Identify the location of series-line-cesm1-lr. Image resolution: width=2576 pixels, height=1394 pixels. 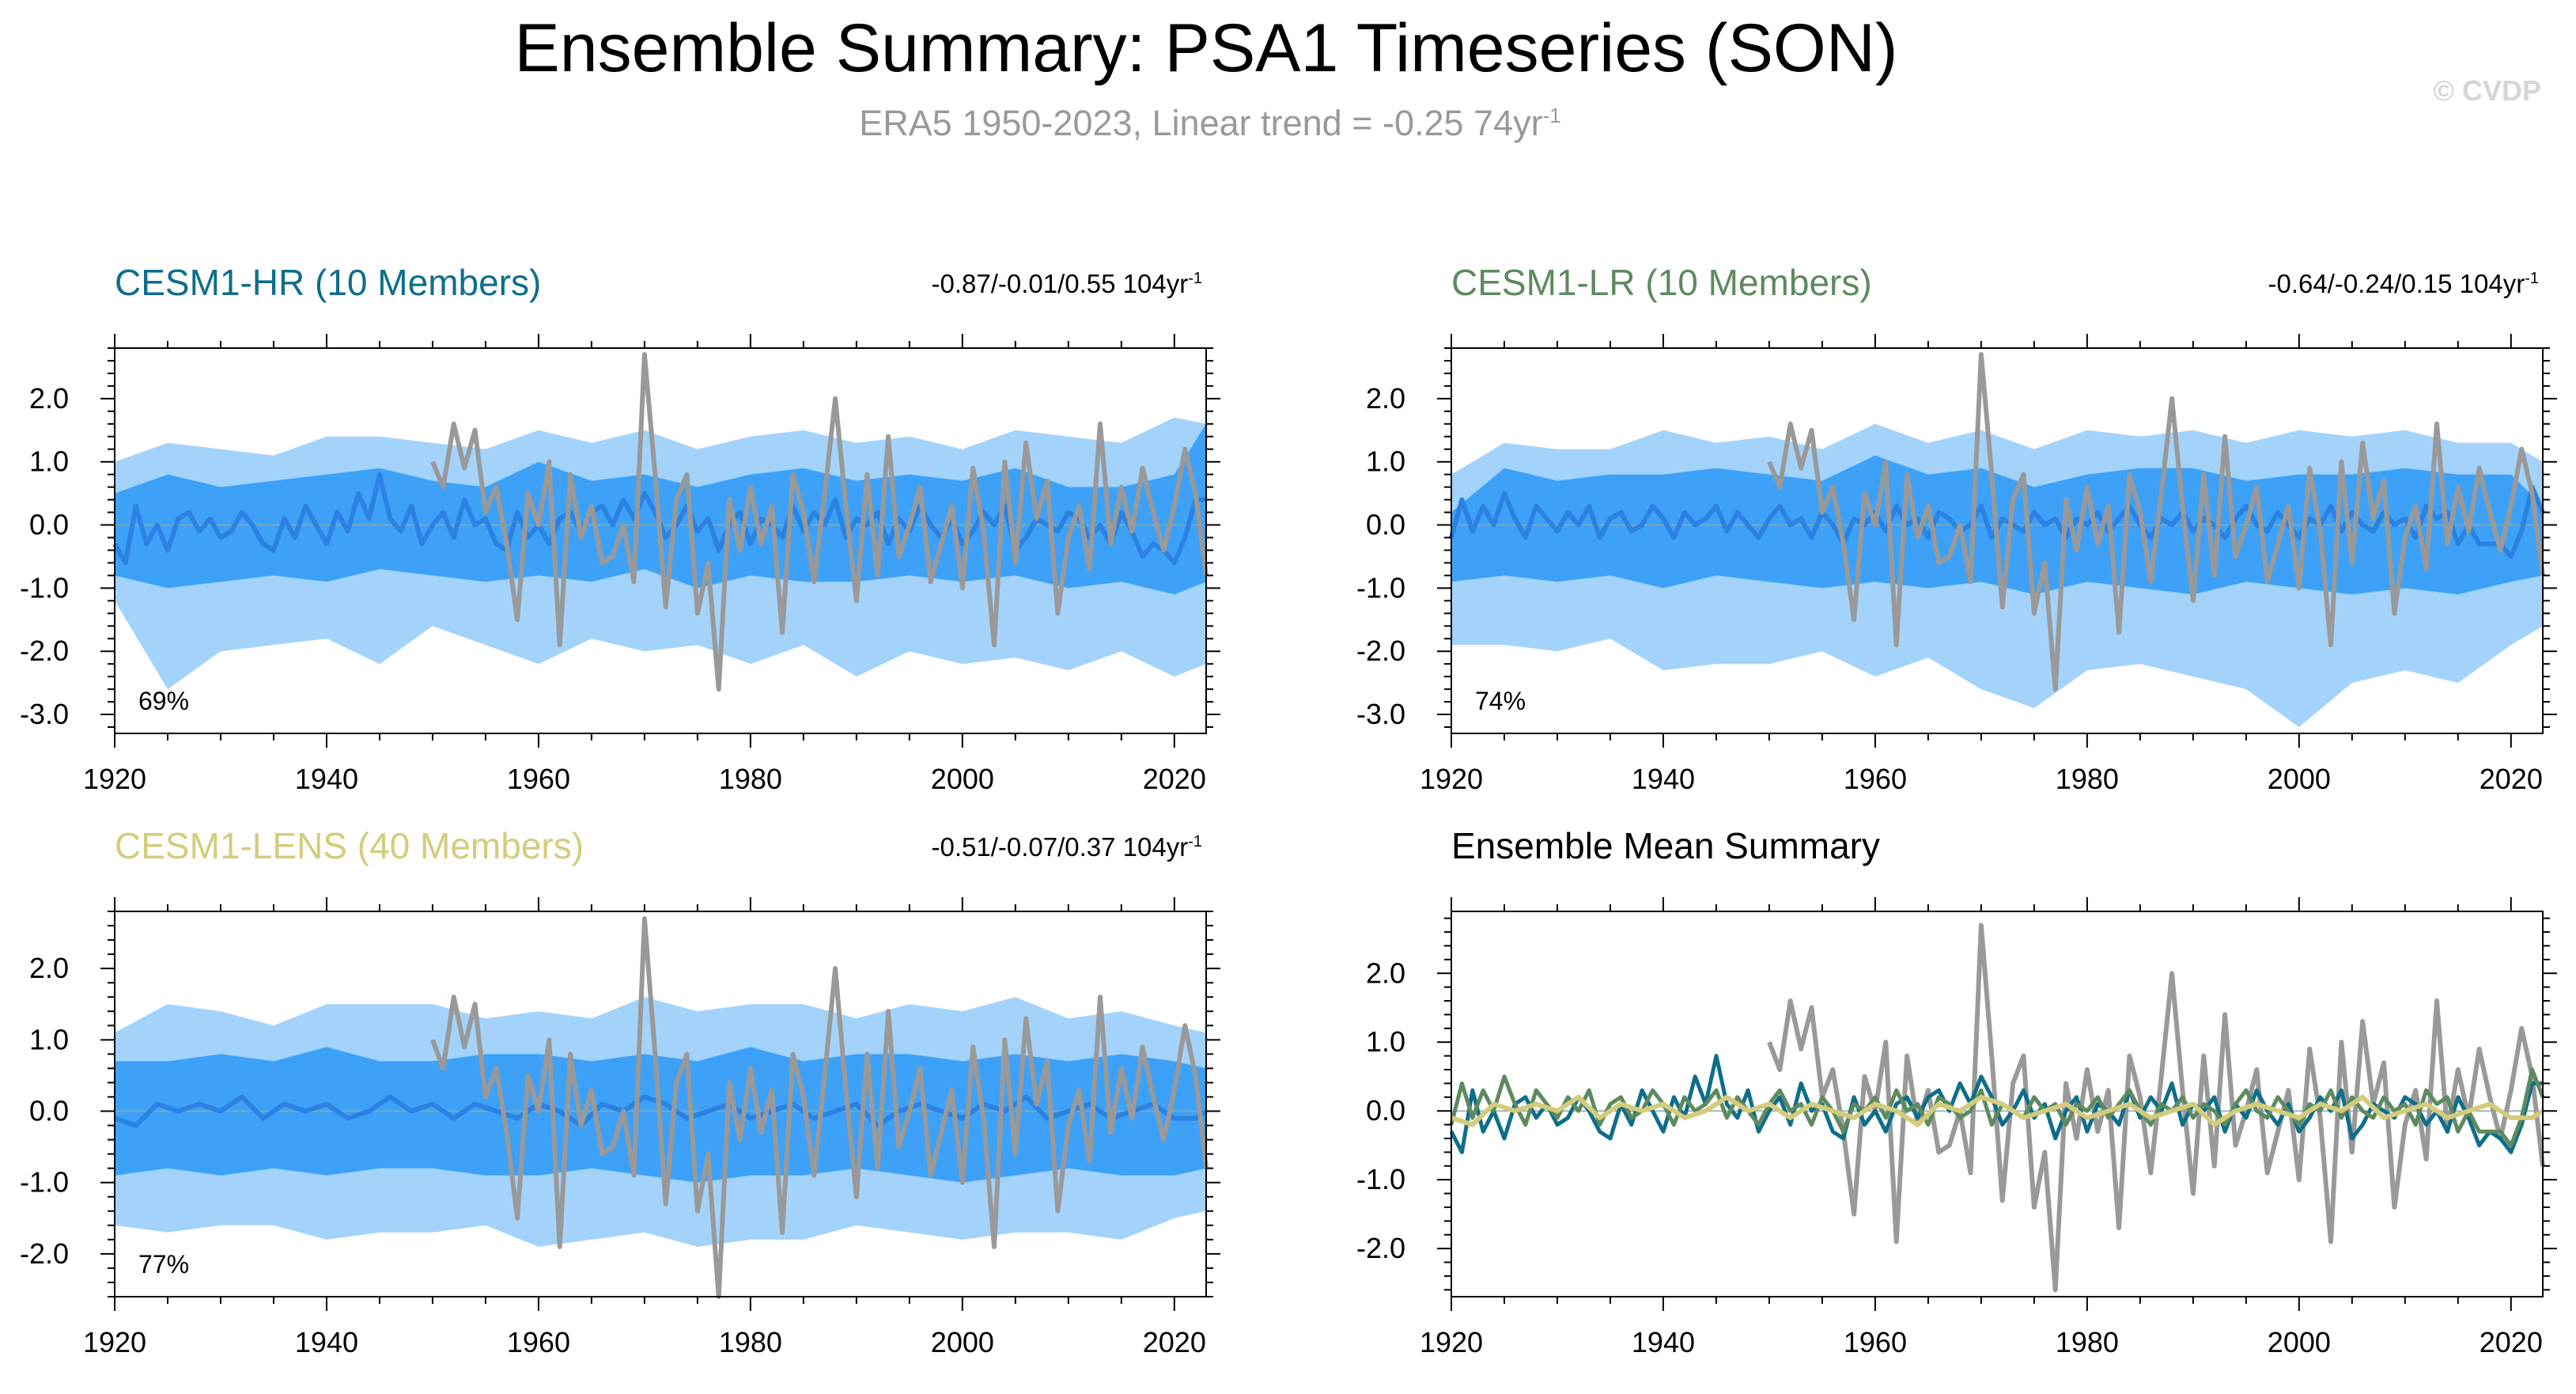
(1997, 1107).